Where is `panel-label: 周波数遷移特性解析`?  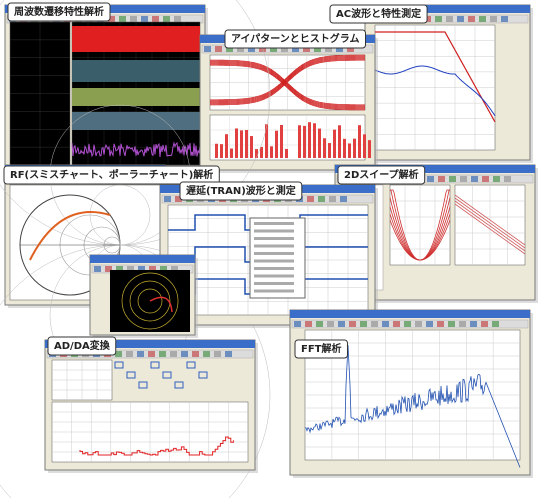
panel-label: 周波数遷移特性解析 is located at coordinates (59, 11).